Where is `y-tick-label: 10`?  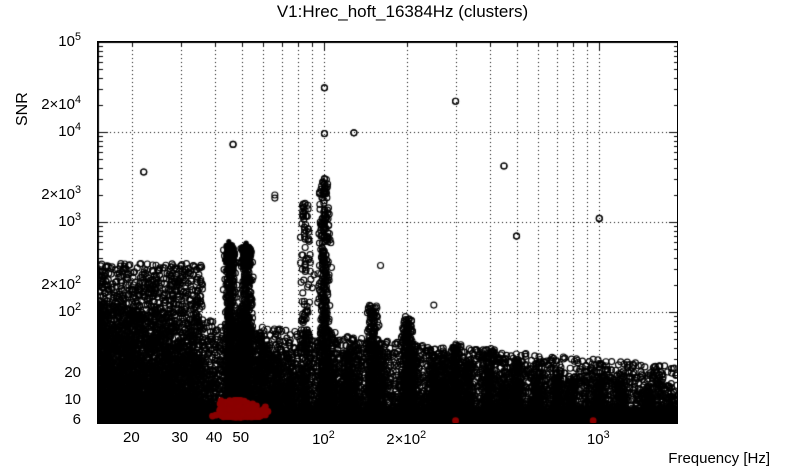 y-tick-label: 10 is located at coordinates (72, 400).